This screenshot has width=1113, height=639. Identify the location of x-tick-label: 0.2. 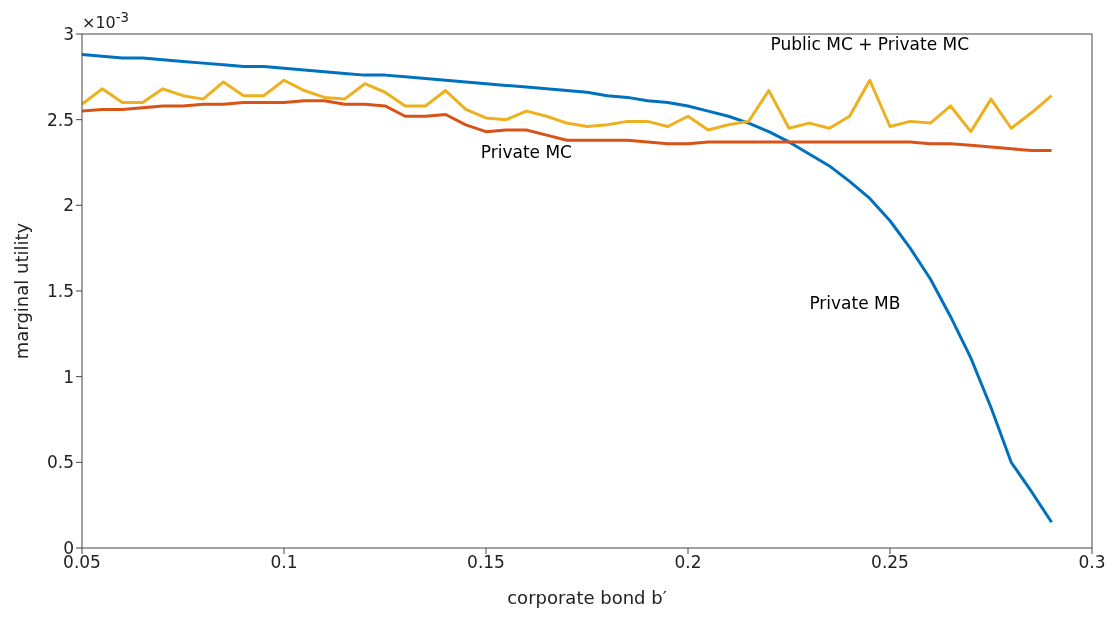
(688, 562).